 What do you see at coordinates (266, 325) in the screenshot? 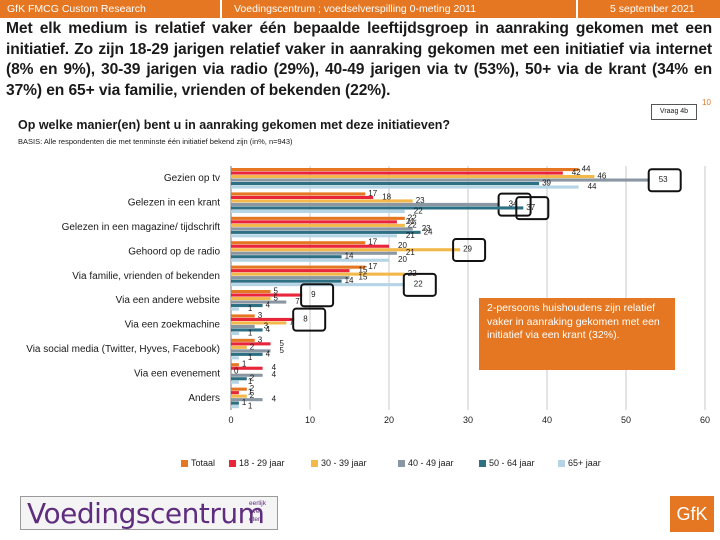
I see `data-label: 3` at bounding box center [266, 325].